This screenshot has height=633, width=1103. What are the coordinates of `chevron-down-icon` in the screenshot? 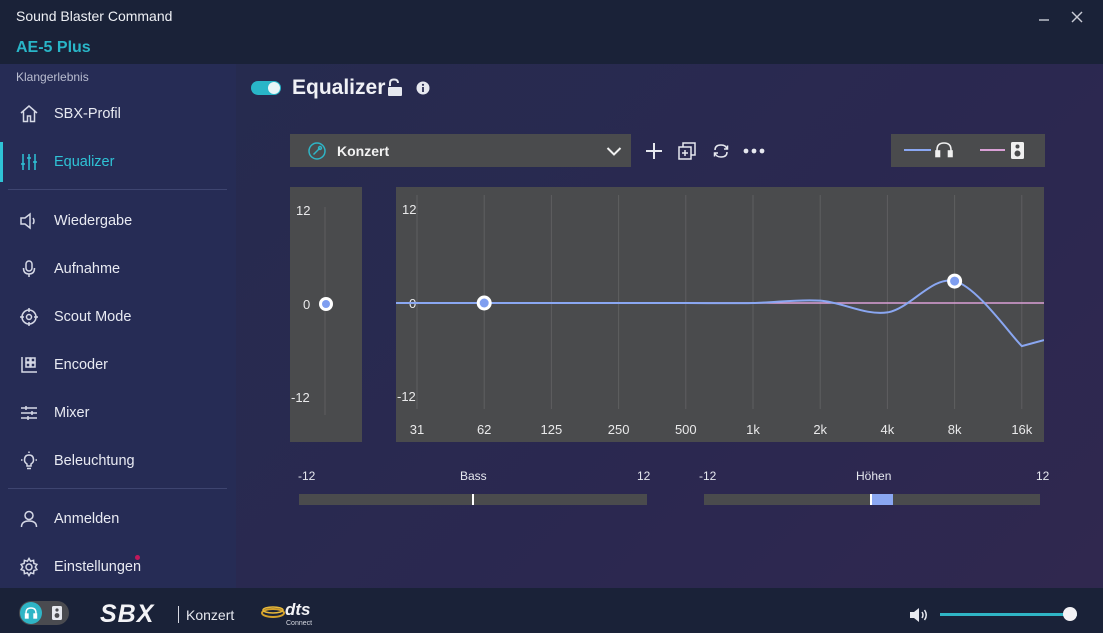 It's located at (614, 150).